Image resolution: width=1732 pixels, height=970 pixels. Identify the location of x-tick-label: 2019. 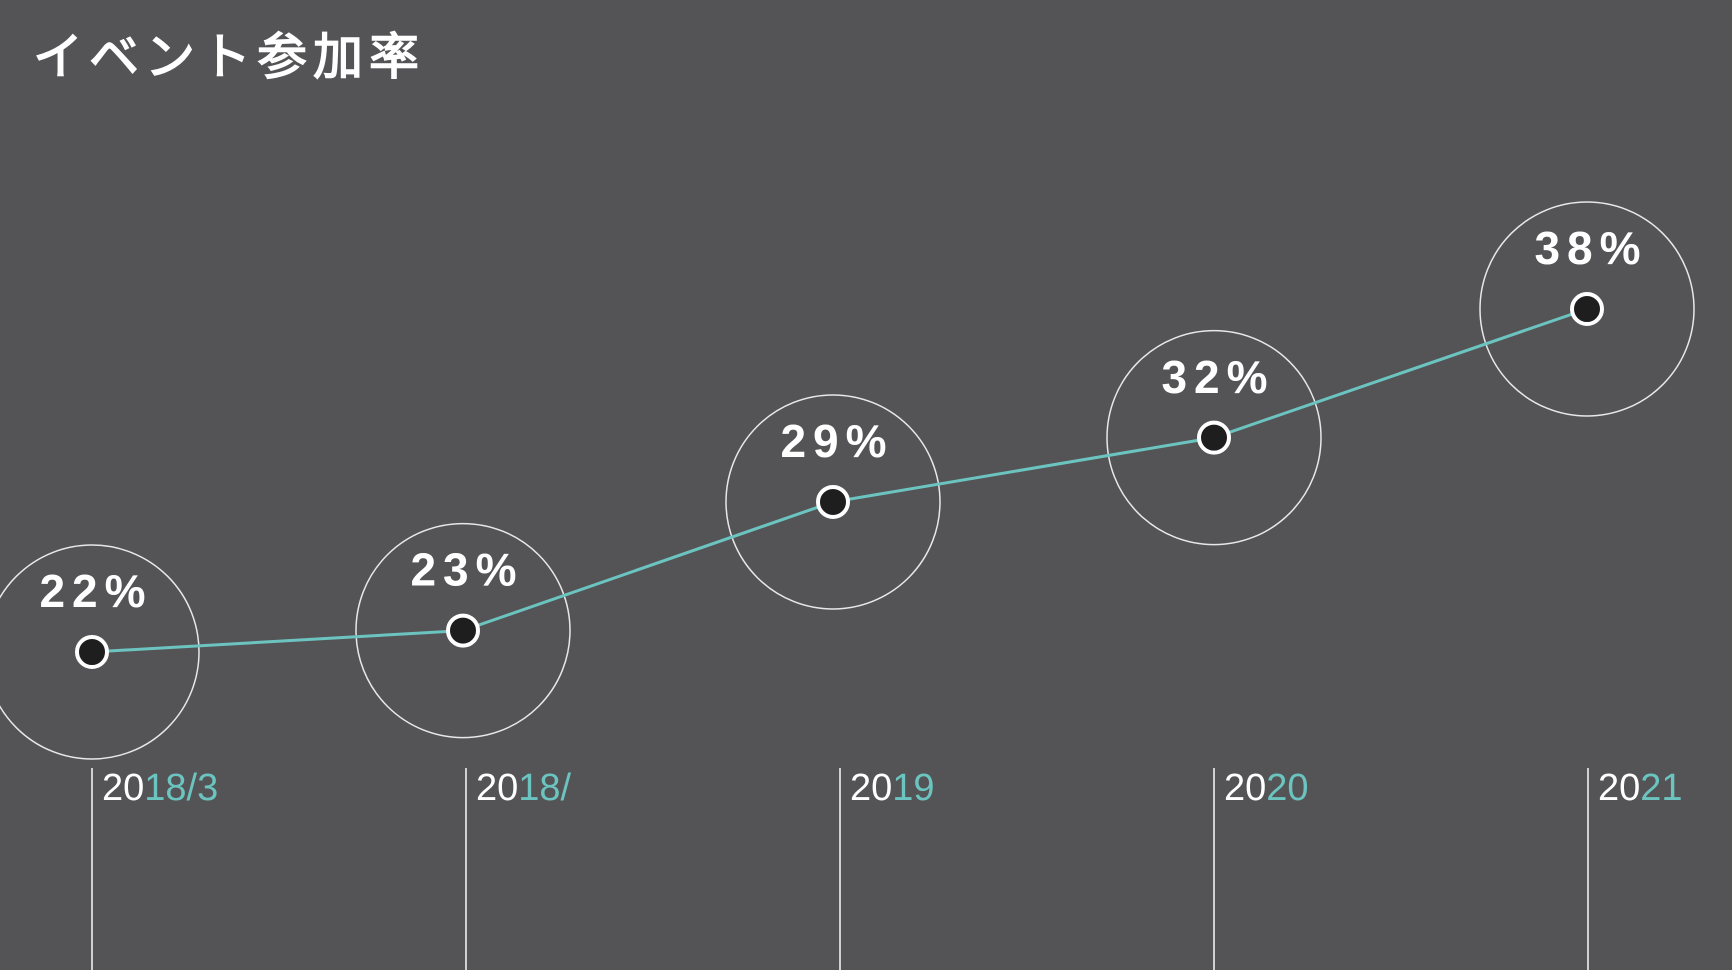
(892, 788).